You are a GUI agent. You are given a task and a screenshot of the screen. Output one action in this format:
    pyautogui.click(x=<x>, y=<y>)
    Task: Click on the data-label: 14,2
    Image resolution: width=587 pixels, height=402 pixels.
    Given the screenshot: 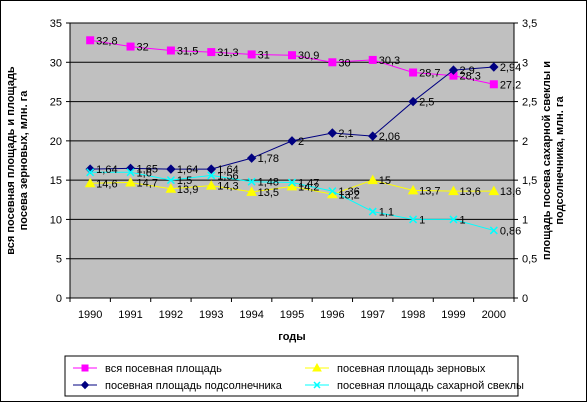 What is the action you would take?
    pyautogui.click(x=308, y=187)
    